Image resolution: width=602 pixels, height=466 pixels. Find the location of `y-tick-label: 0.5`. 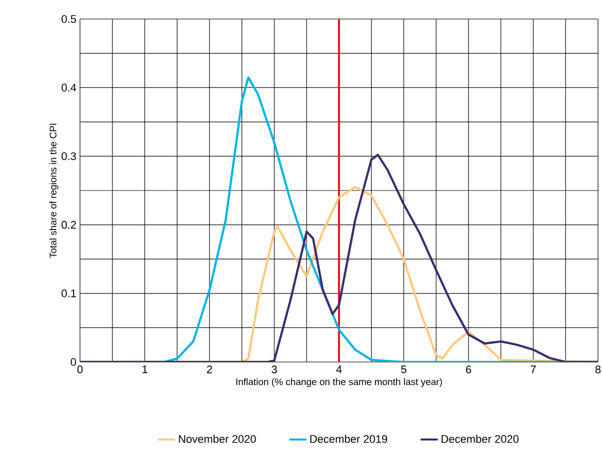

y-tick-label: 0.5 is located at coordinates (69, 19).